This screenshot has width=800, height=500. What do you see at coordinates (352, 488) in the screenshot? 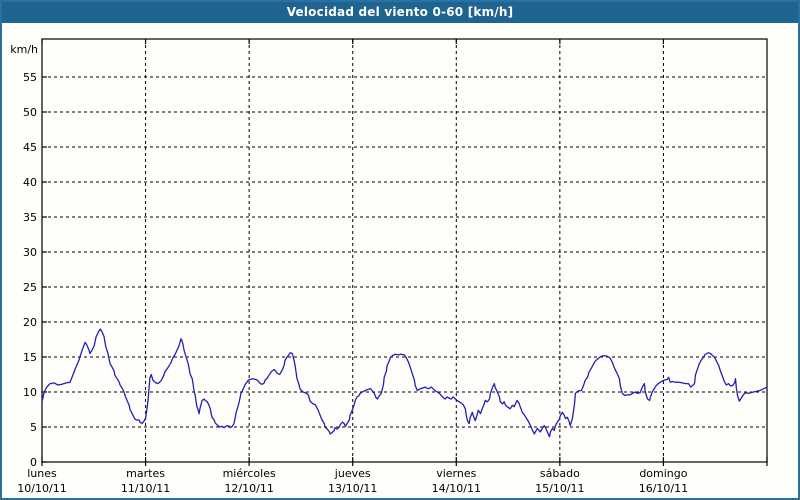
I see `day-date-label: 13/10/11` at bounding box center [352, 488].